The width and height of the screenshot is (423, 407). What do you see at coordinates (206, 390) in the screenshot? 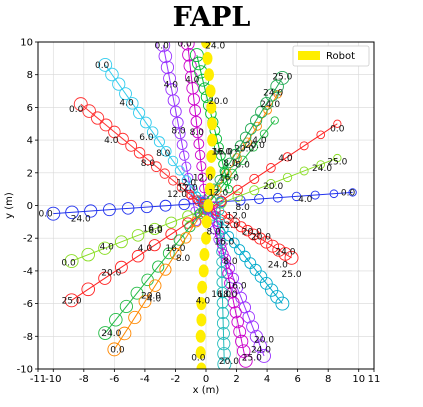
I see `x-axis-label: x (m)` at bounding box center [206, 390].